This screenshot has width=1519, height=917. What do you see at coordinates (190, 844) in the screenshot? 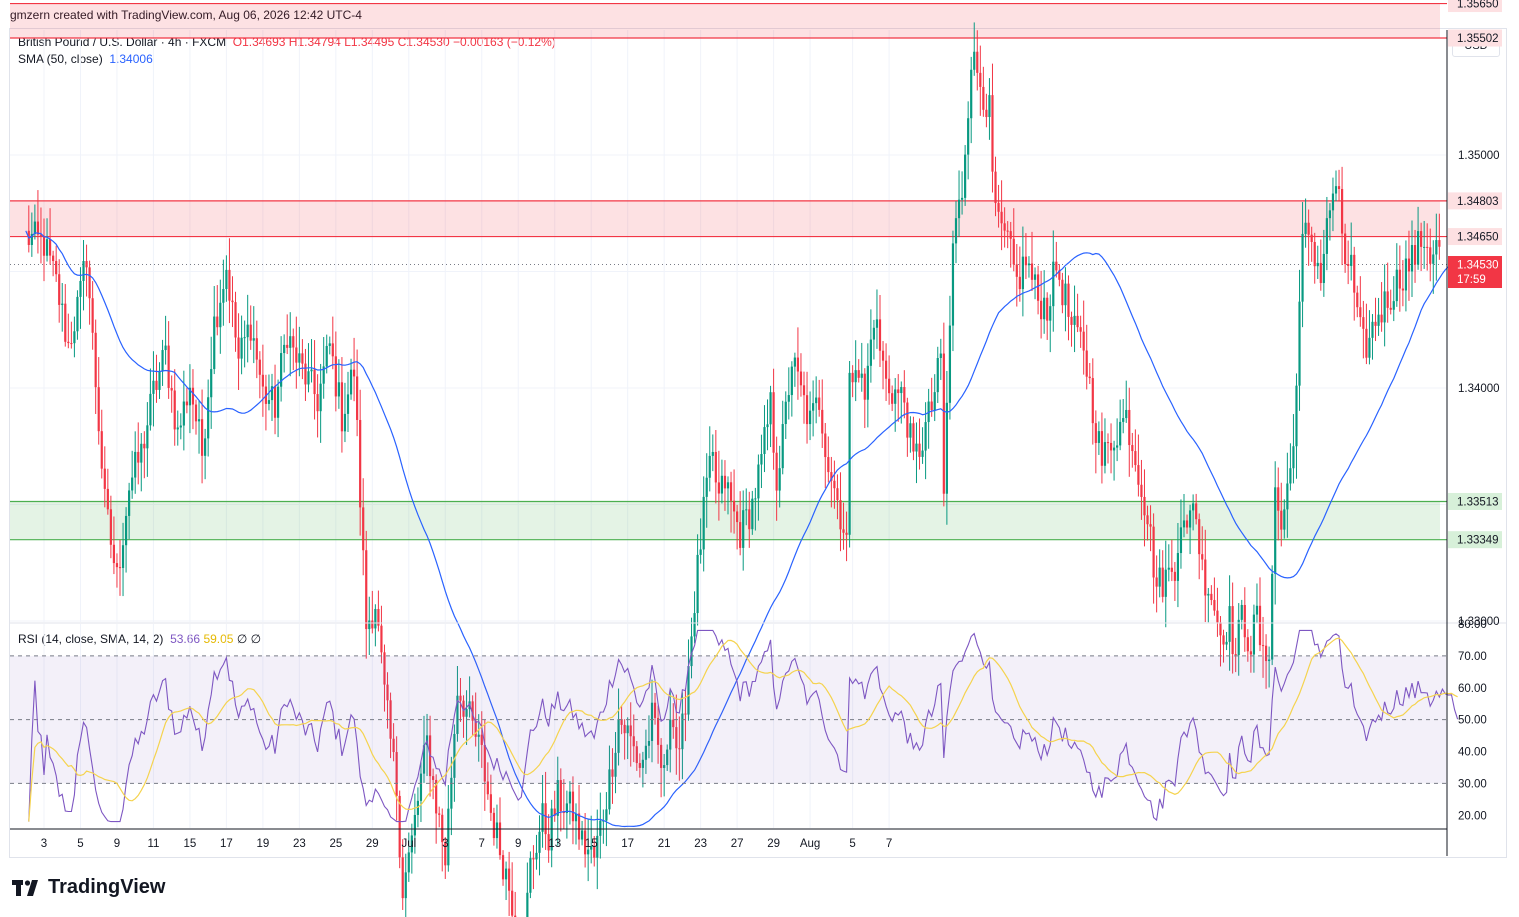
I see `time-tick-label: 15` at bounding box center [190, 844].